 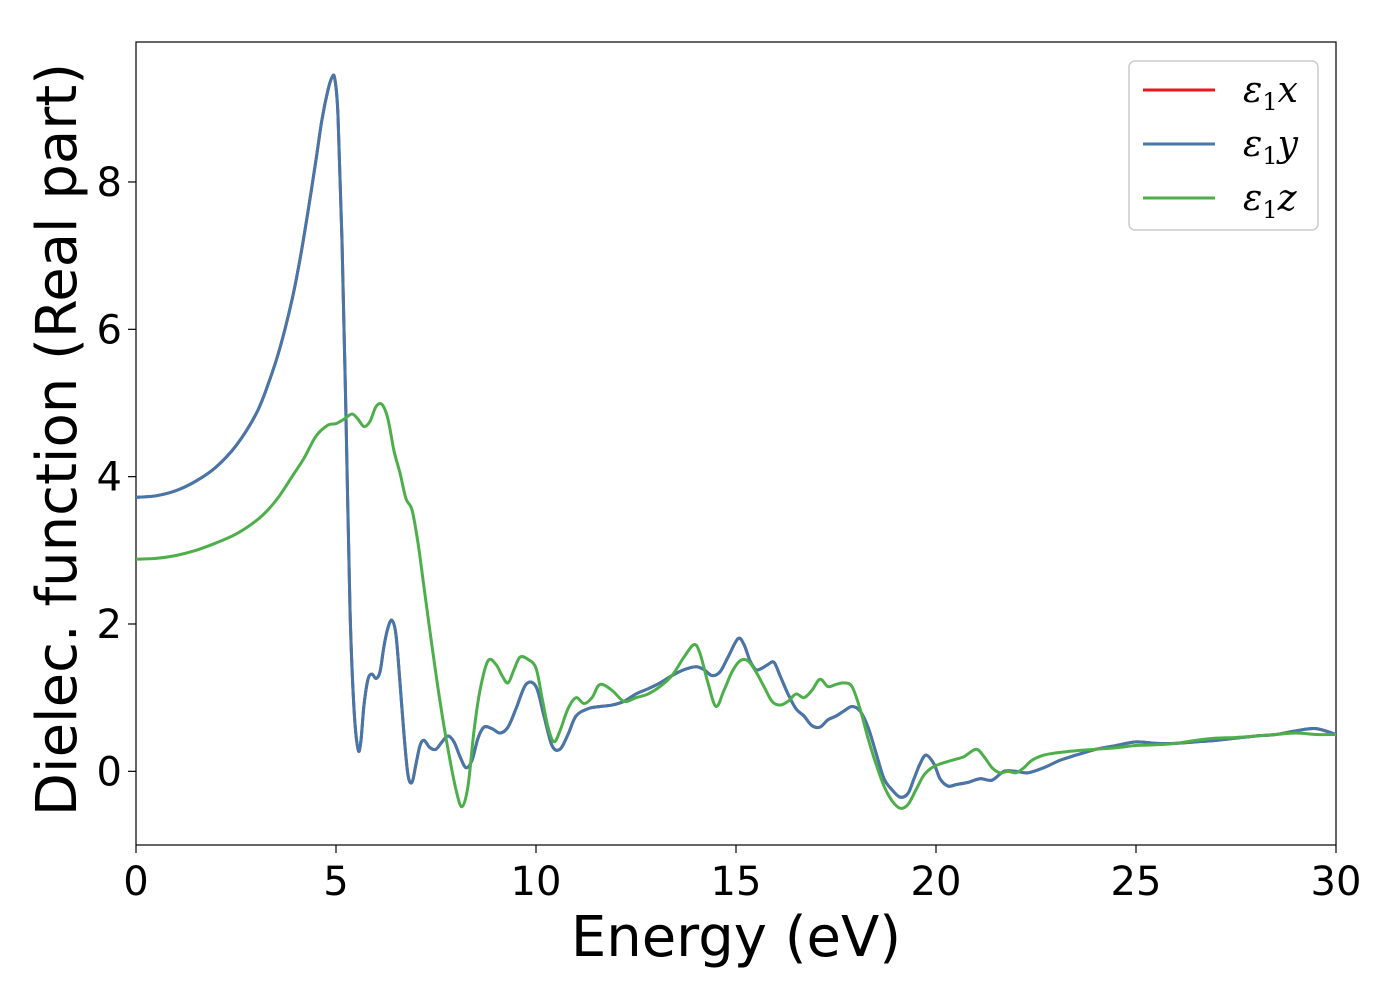 What do you see at coordinates (109, 625) in the screenshot?
I see `y-tick-label: 2` at bounding box center [109, 625].